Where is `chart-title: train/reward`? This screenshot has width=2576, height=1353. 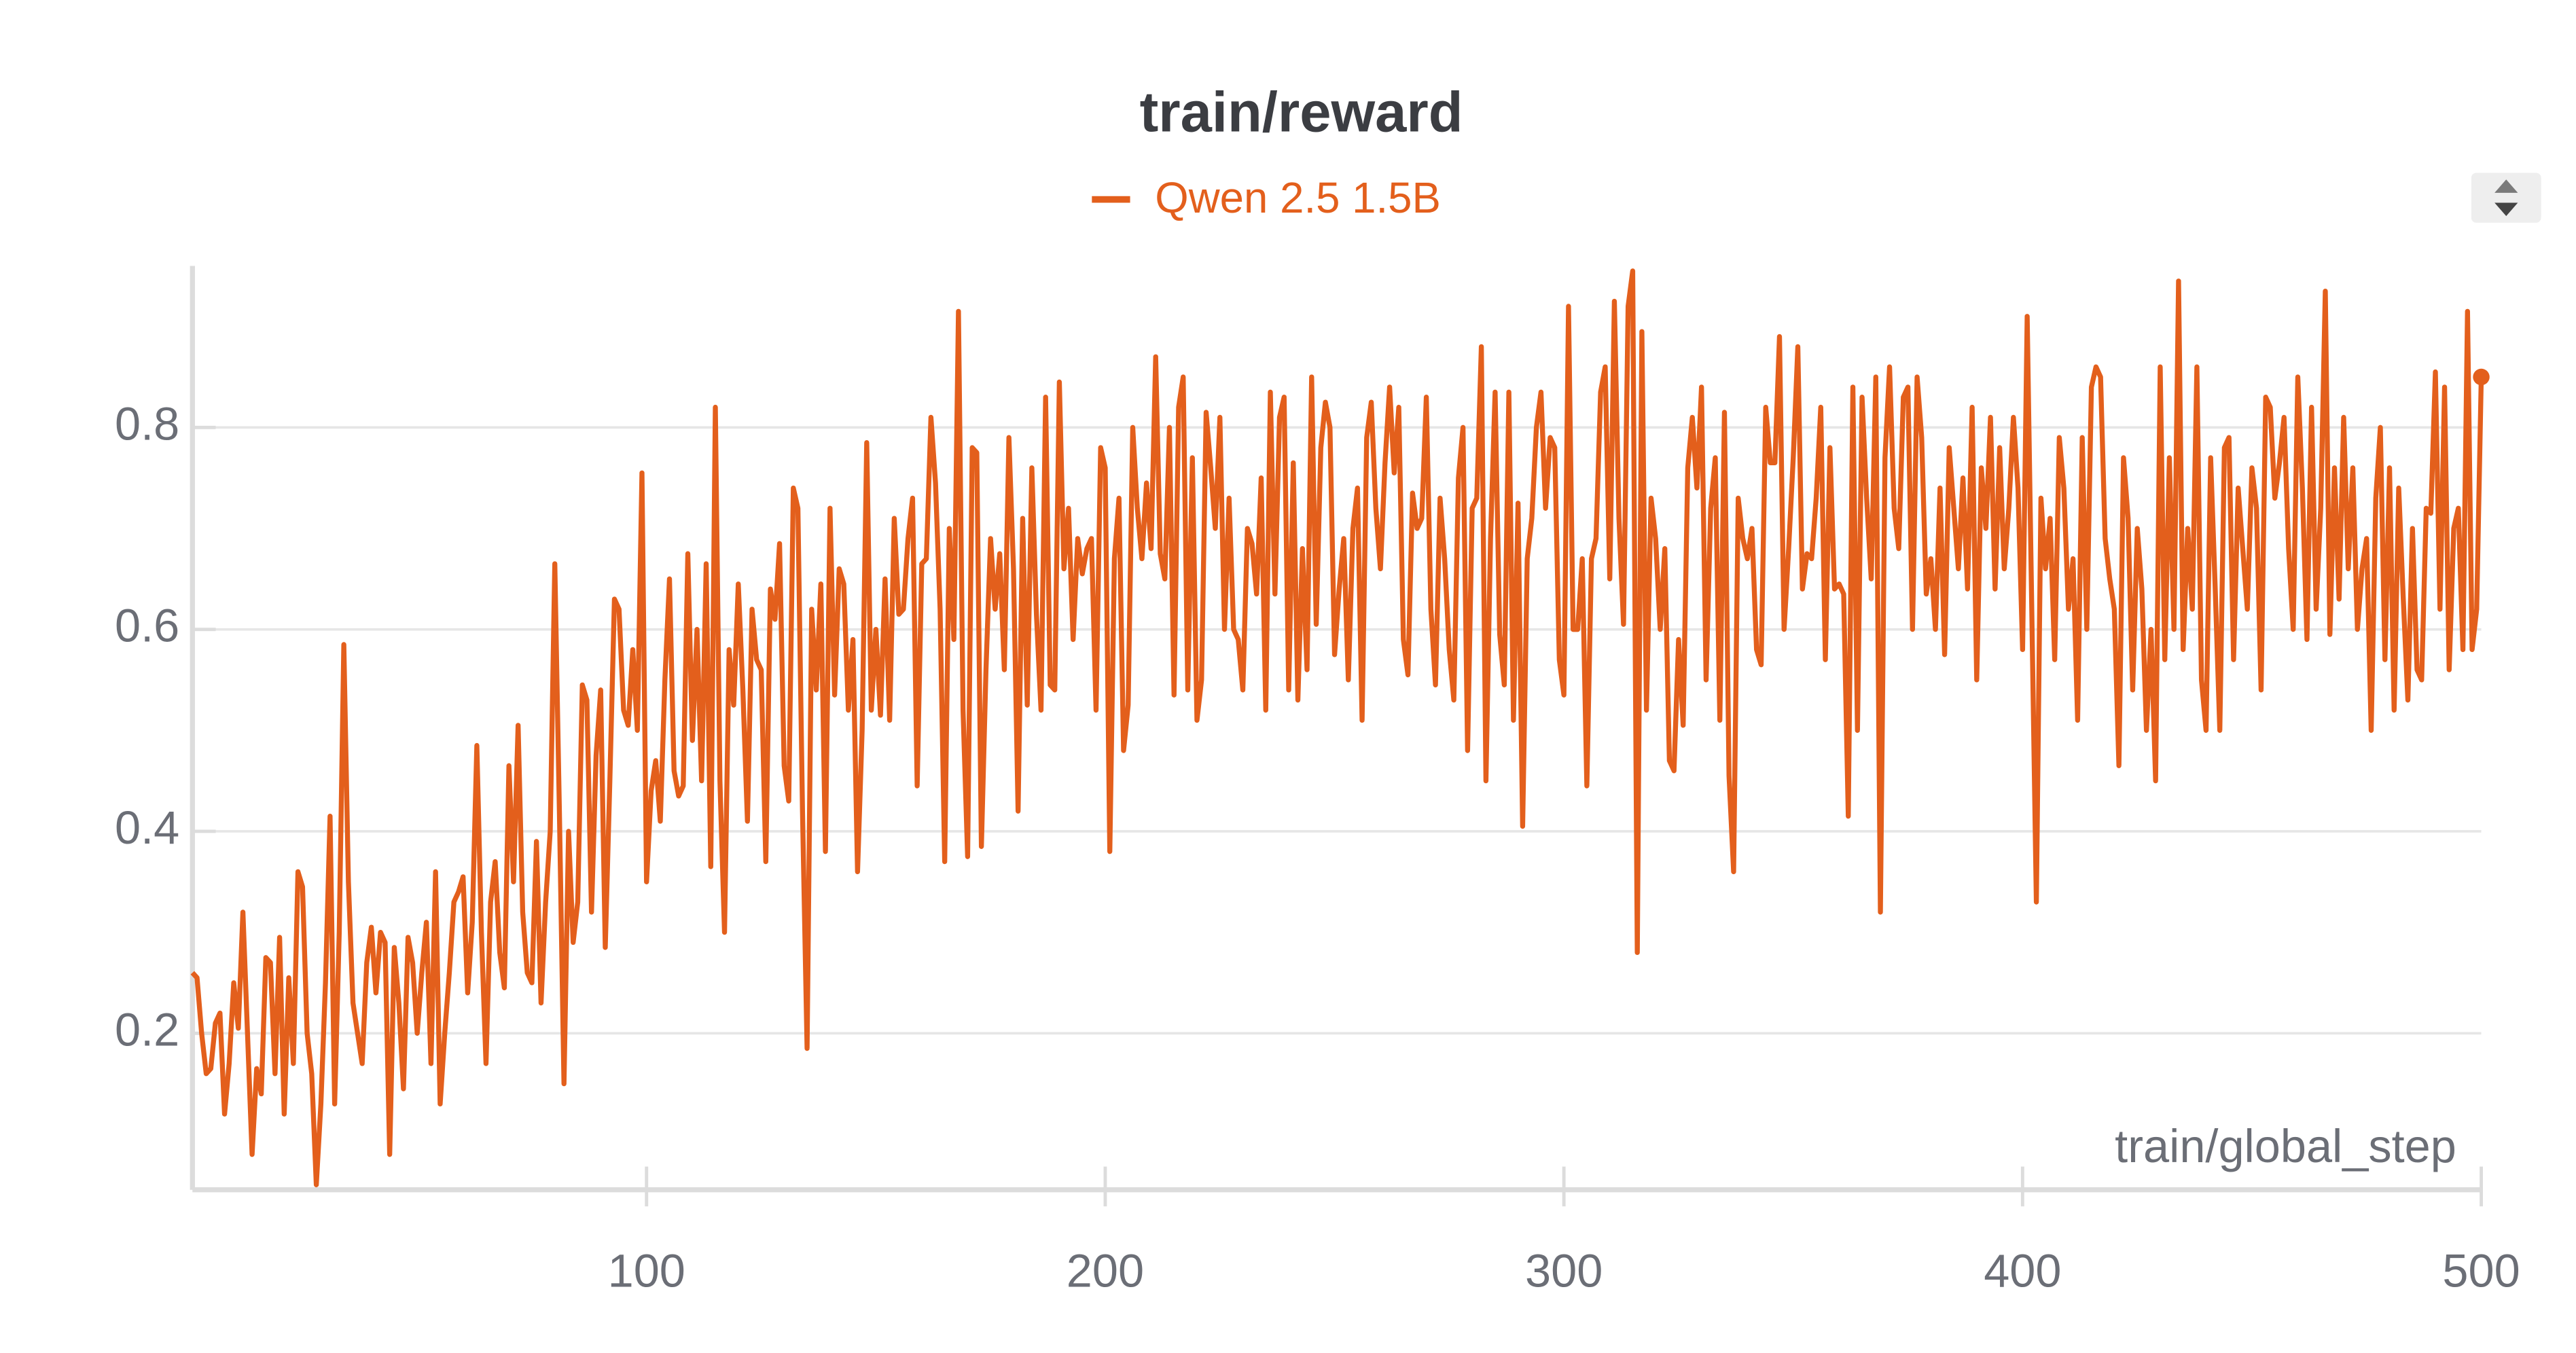 chart-title: train/reward is located at coordinates (1301, 111).